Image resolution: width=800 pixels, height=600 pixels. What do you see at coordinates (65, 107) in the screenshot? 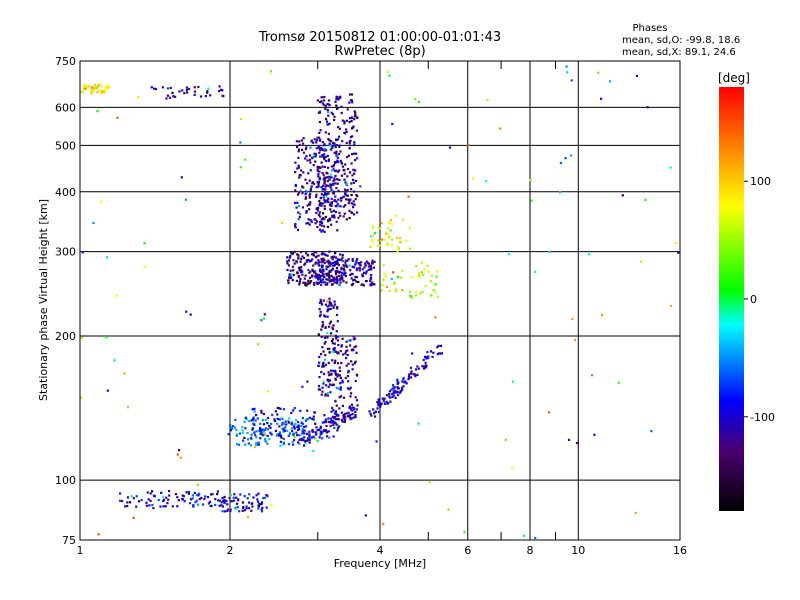
I see `y-tick-label: 600` at bounding box center [65, 107].